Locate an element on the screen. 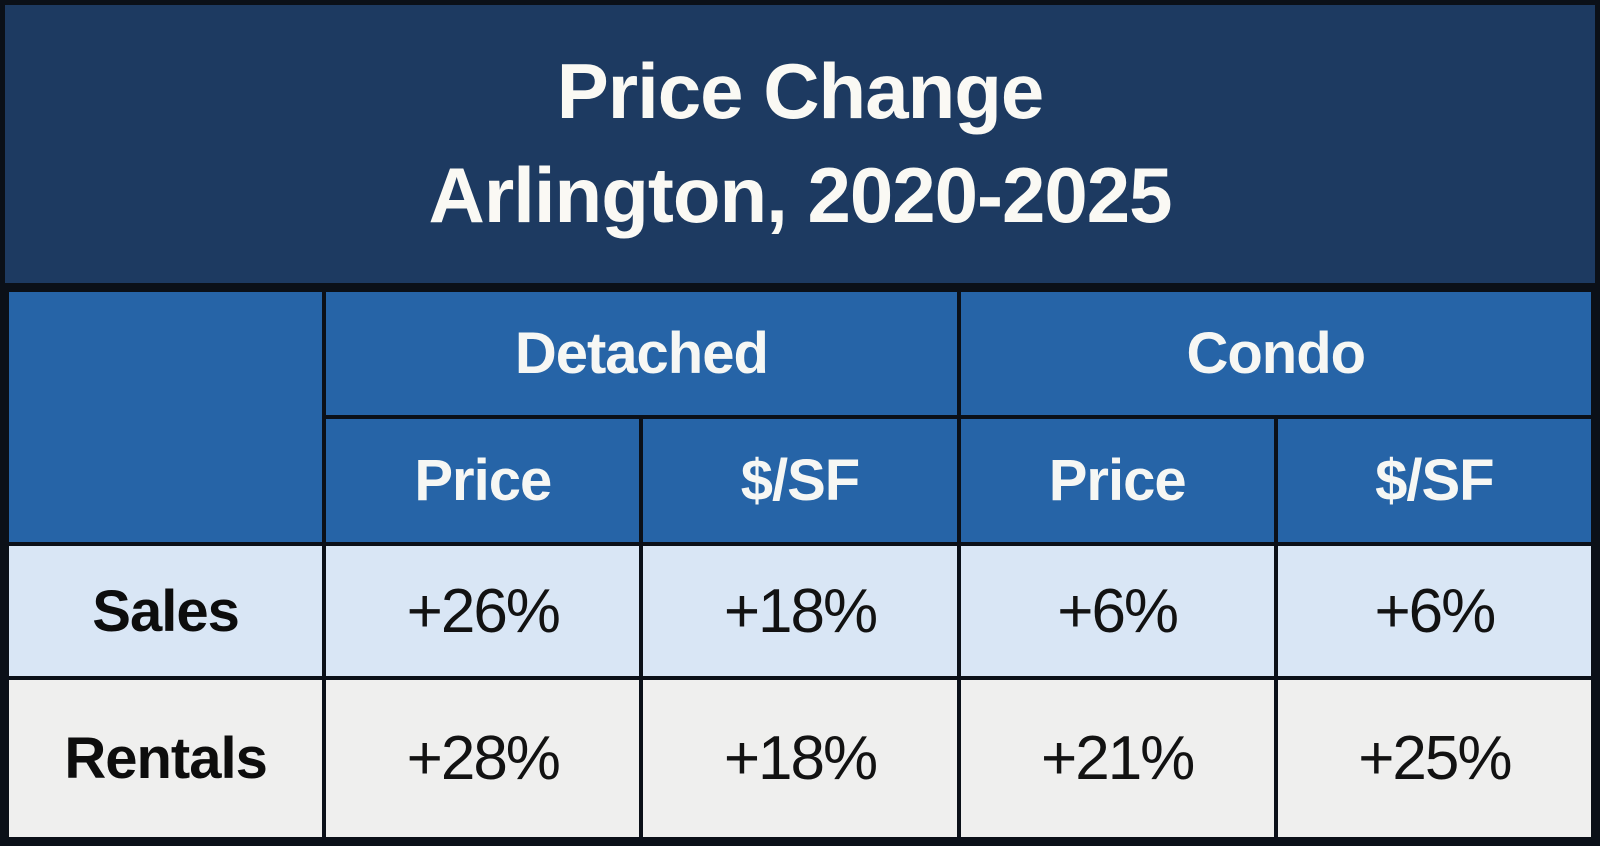 The width and height of the screenshot is (1600, 846). row-label-rentals: Rentals is located at coordinates (166, 758).